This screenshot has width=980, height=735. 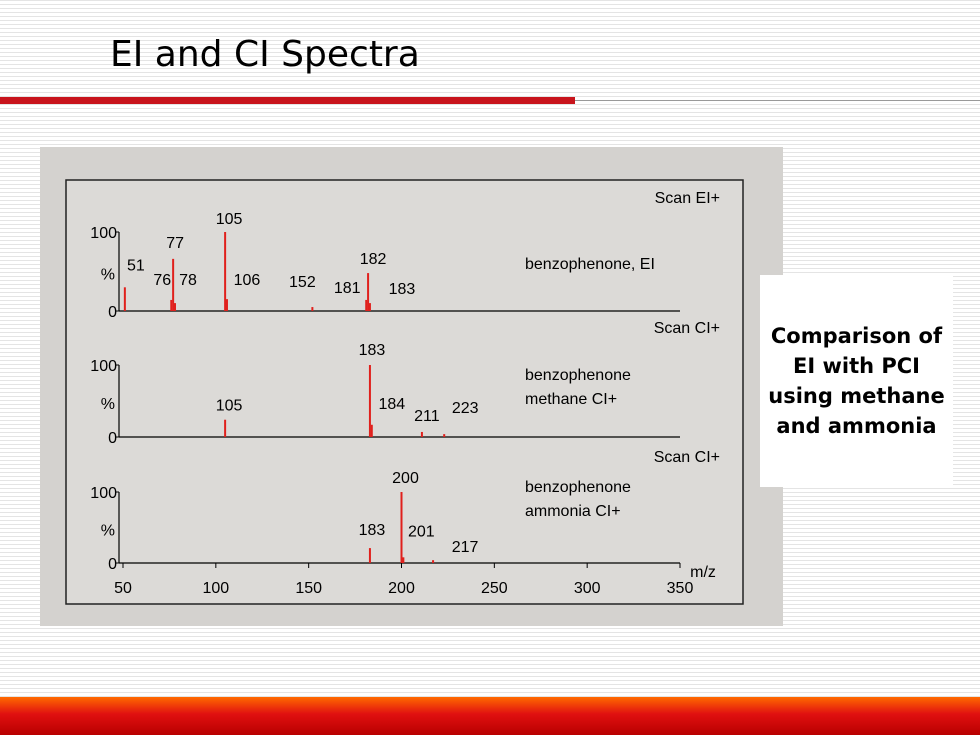 What do you see at coordinates (391, 404) in the screenshot?
I see `peak-label: 184` at bounding box center [391, 404].